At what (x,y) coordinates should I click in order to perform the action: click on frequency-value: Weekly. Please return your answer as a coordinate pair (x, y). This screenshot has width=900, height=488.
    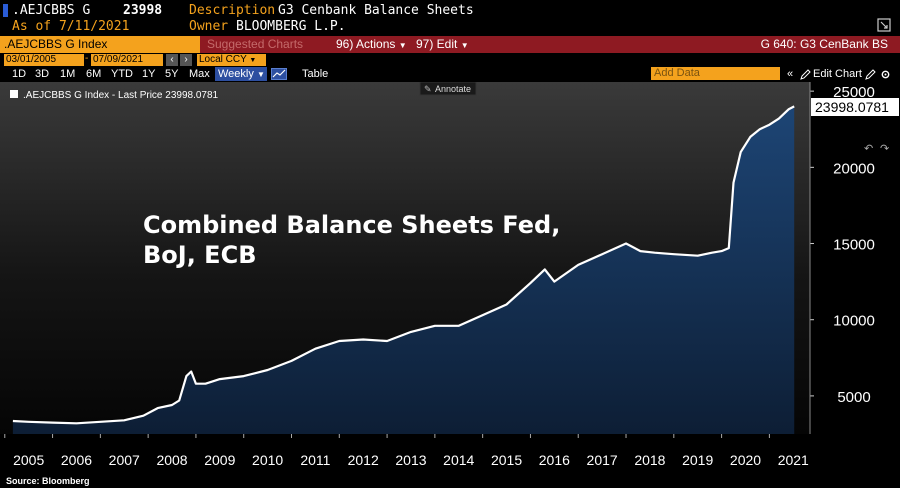
    Looking at the image, I should click on (236, 74).